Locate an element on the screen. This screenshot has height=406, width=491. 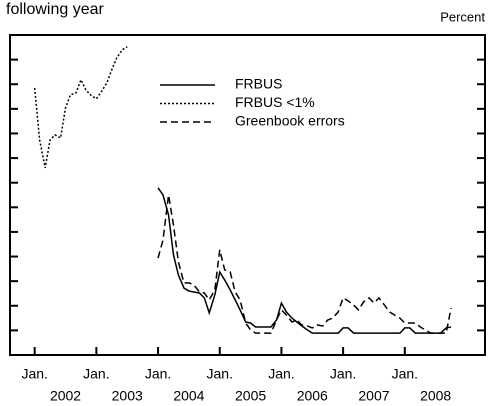
year-label: 2003 is located at coordinates (127, 396).